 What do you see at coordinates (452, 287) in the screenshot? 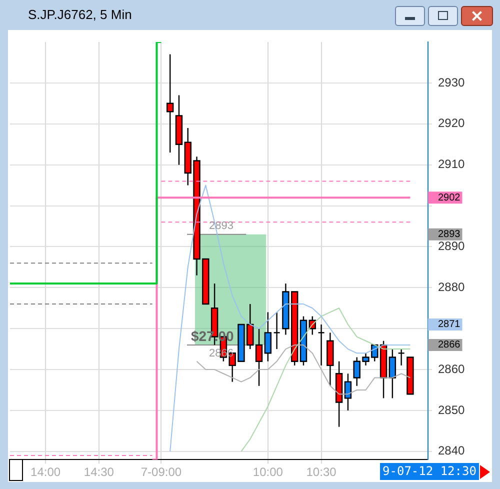
I see `y-tick-label: 2880` at bounding box center [452, 287].